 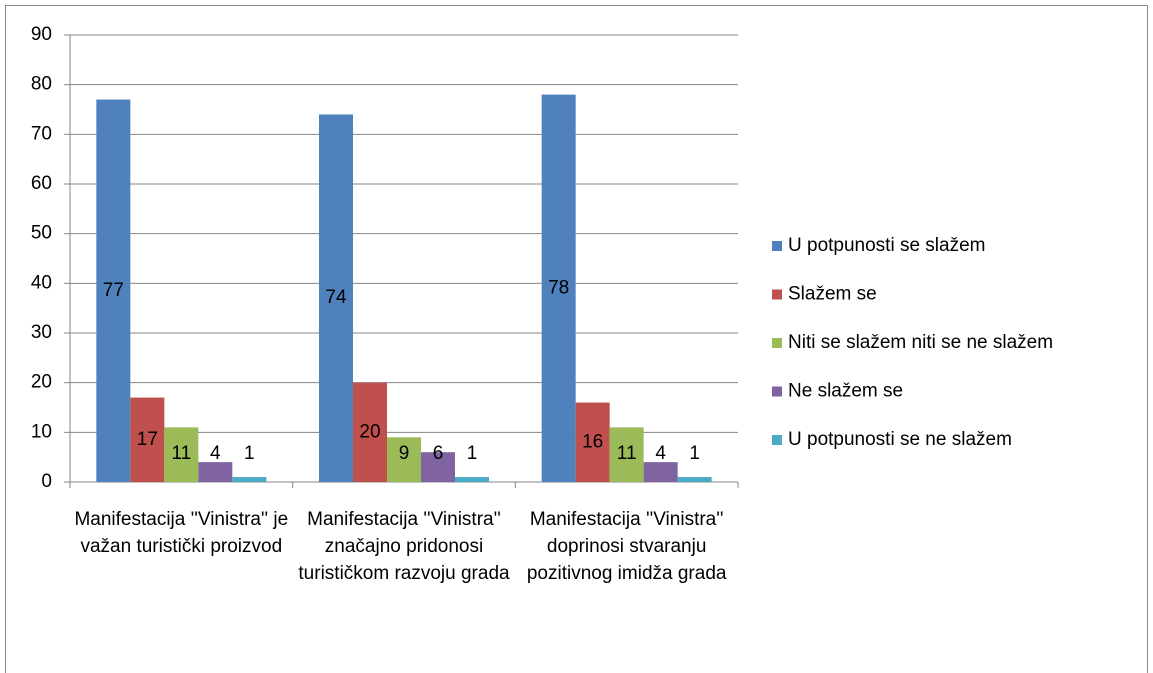 What do you see at coordinates (900, 439) in the screenshot?
I see `legend-label: U potpunosti se ne slažem` at bounding box center [900, 439].